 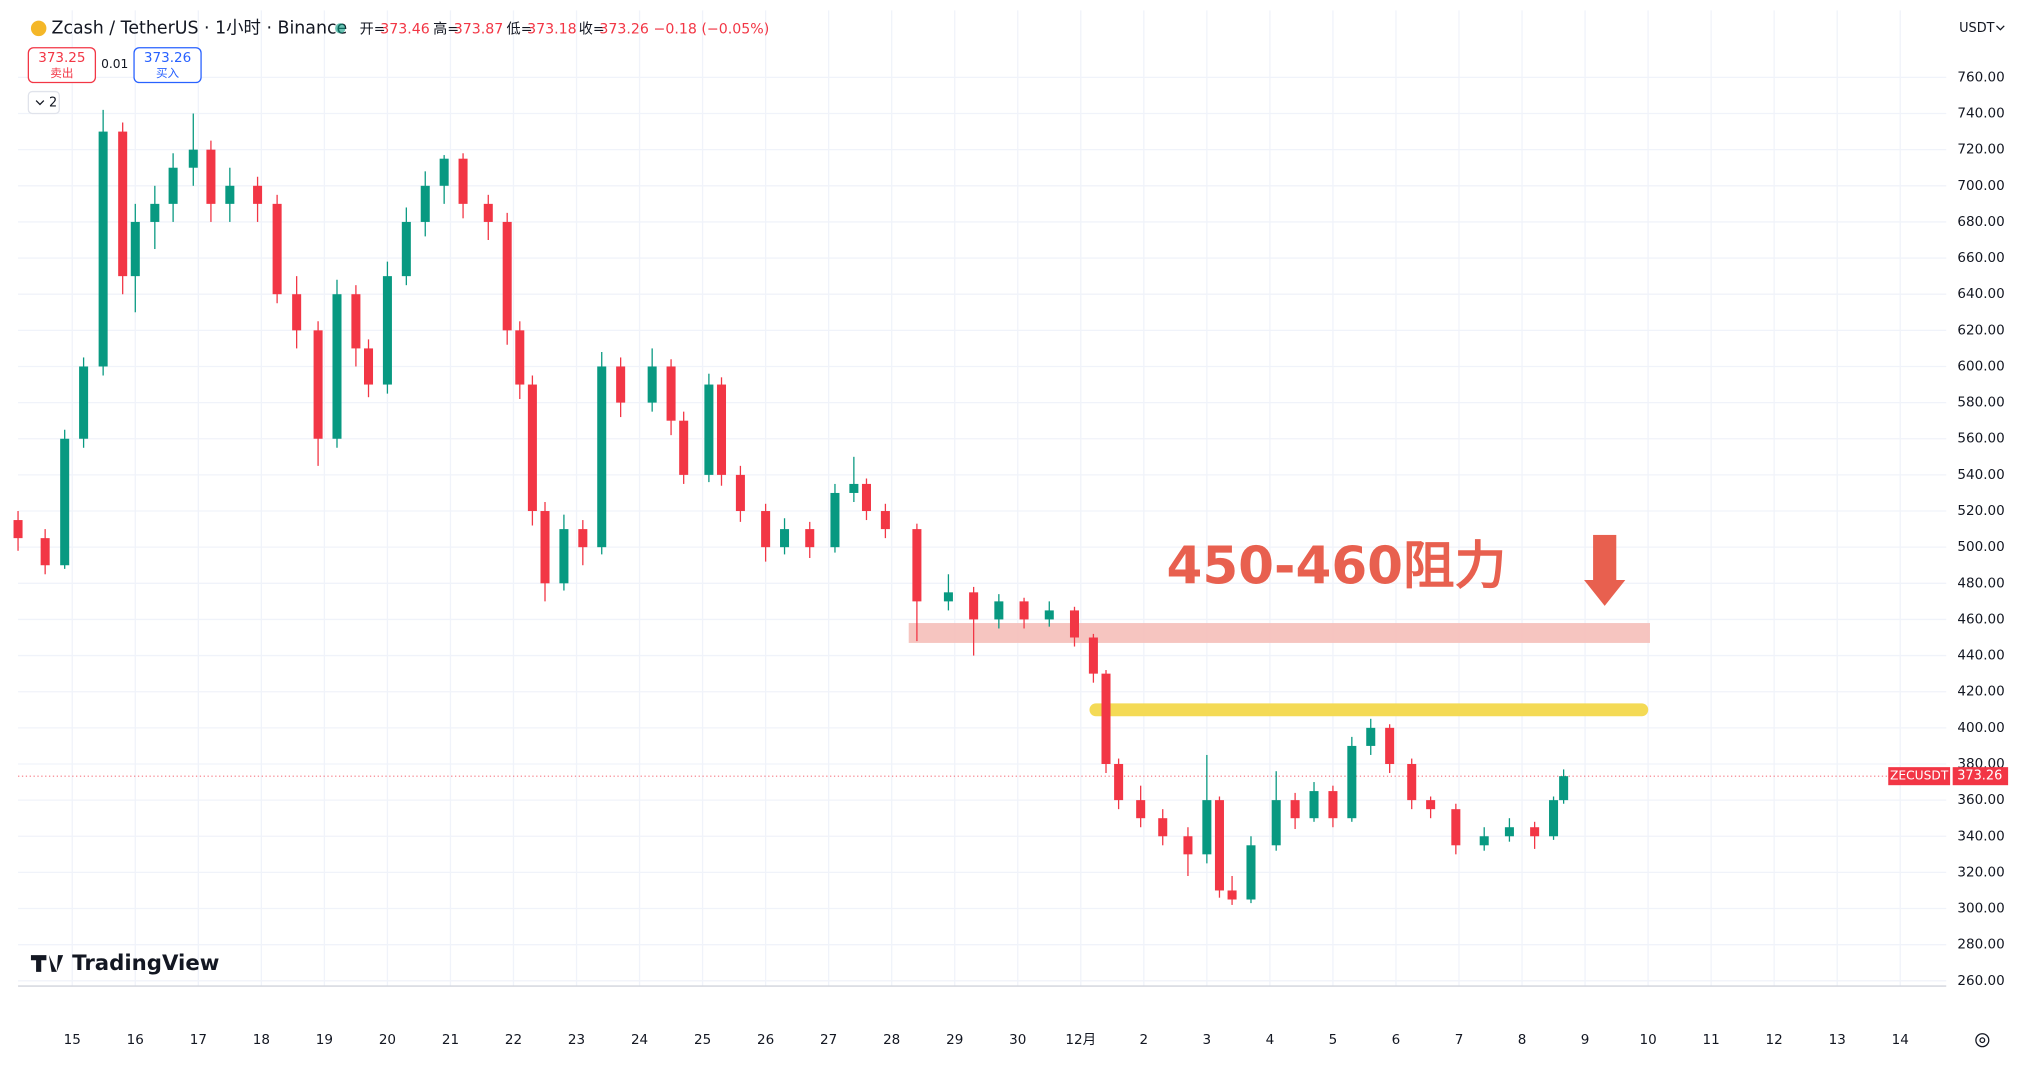 What do you see at coordinates (1207, 1040) in the screenshot?
I see `x-tick-label: 3` at bounding box center [1207, 1040].